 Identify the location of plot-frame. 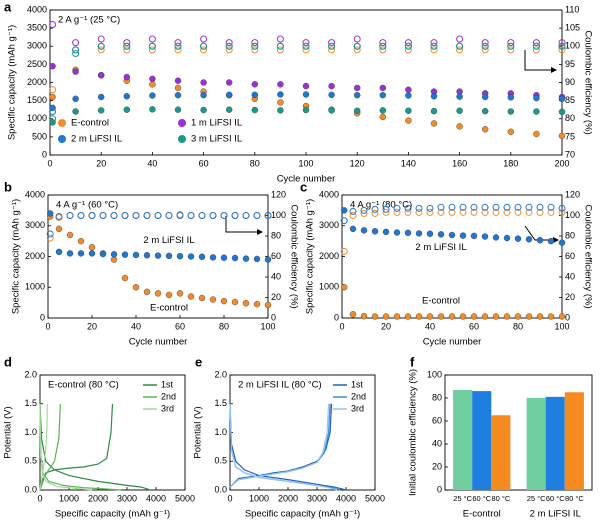
(518, 432).